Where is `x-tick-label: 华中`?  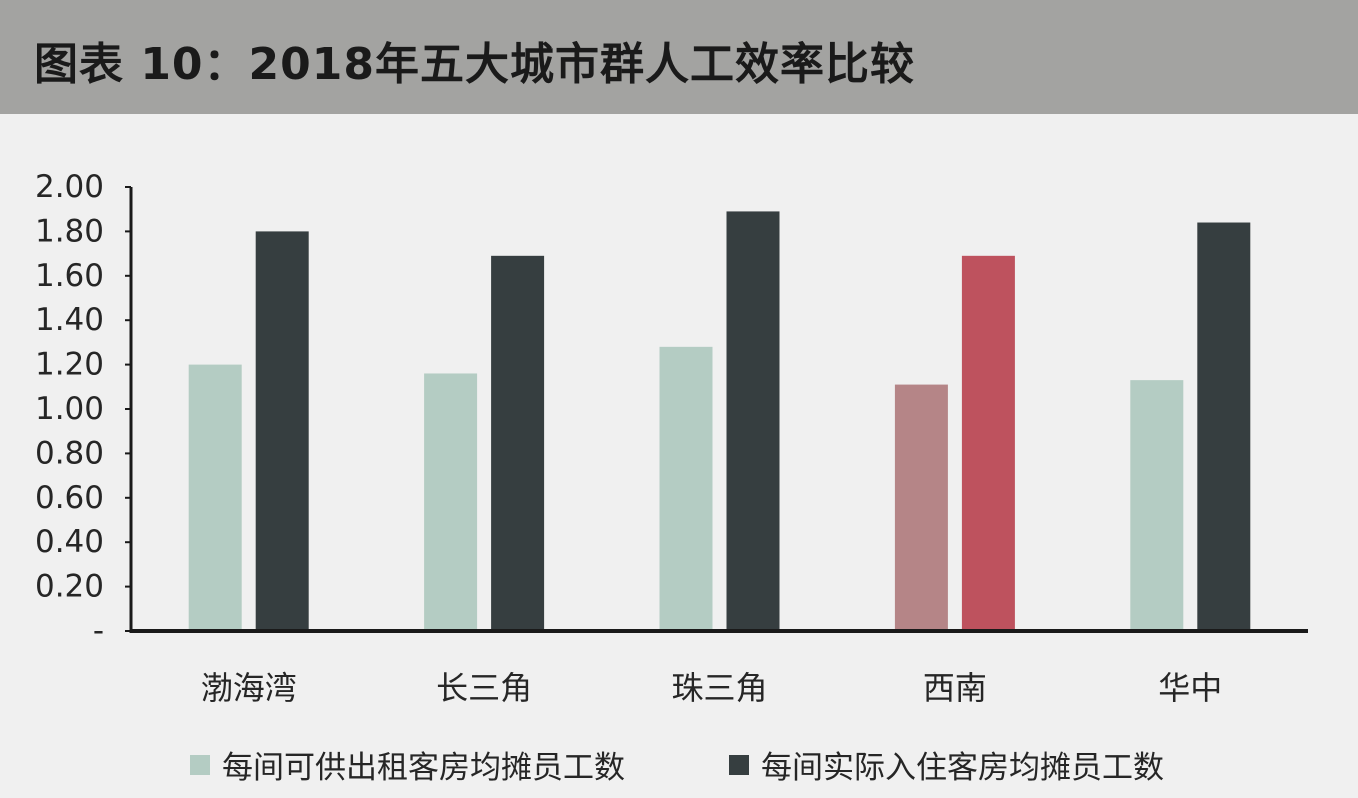 x-tick-label: 华中 is located at coordinates (1190, 688).